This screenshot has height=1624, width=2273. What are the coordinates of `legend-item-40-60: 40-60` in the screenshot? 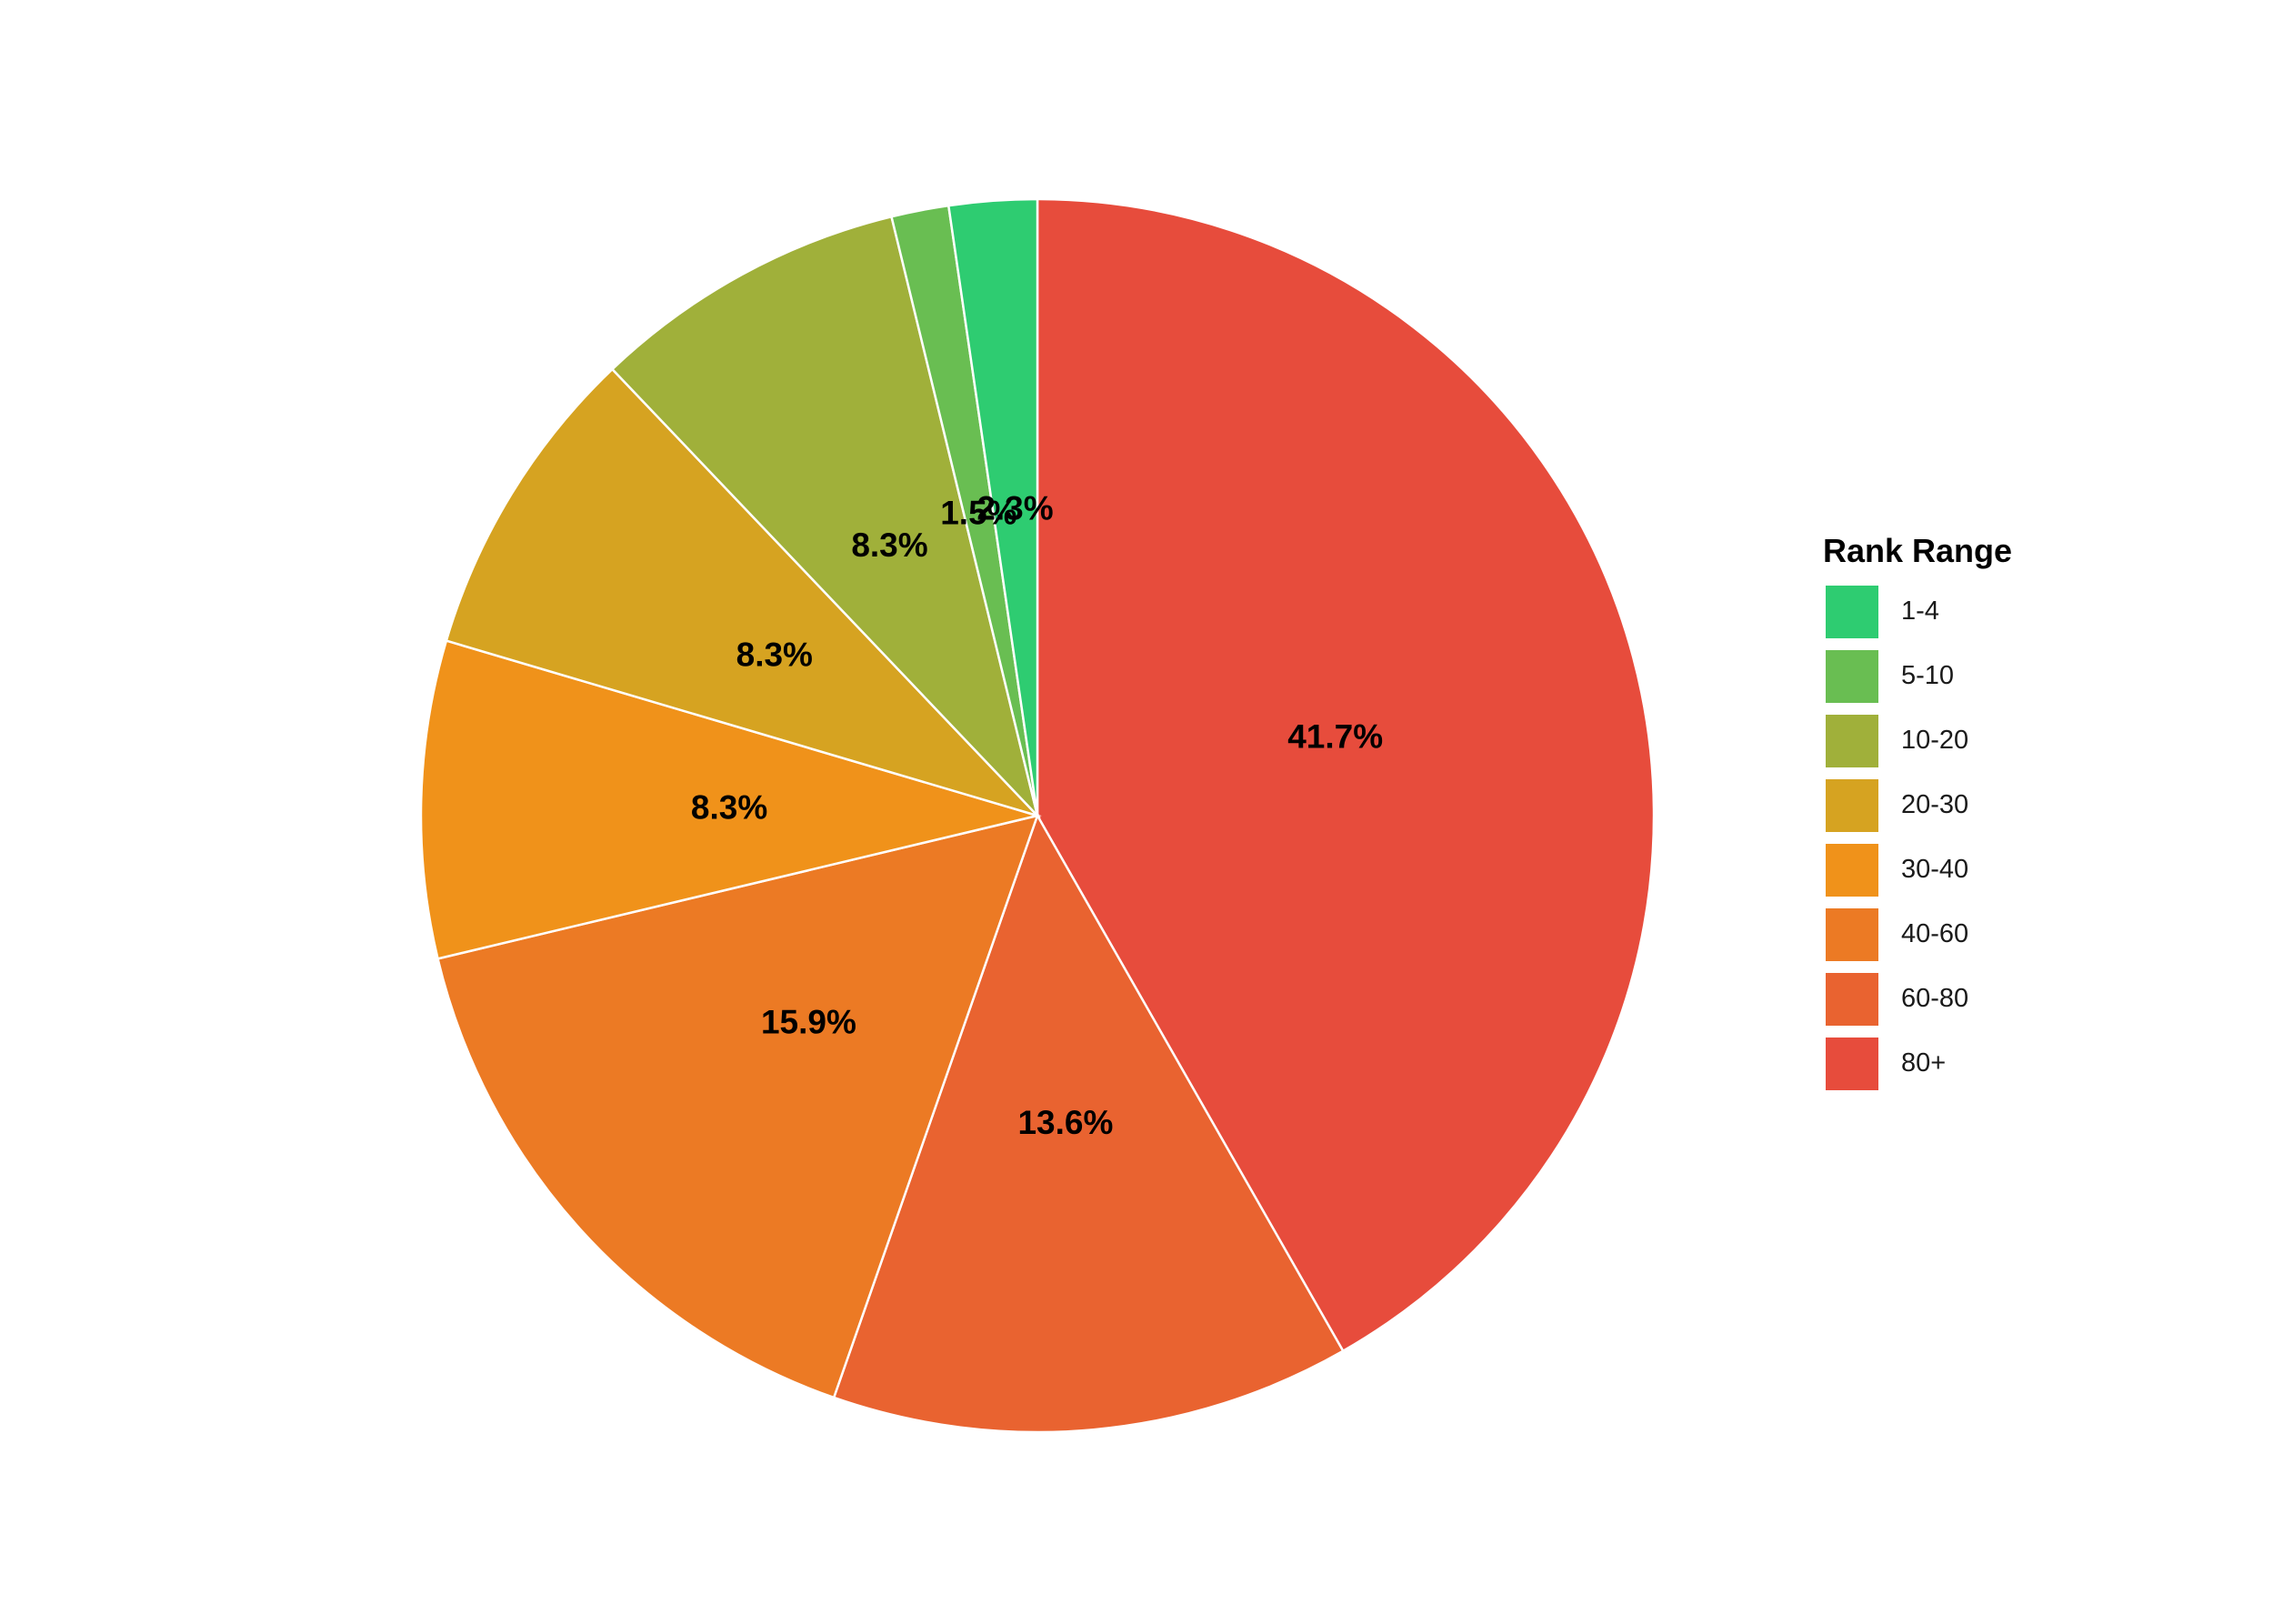 It's located at (1917, 934).